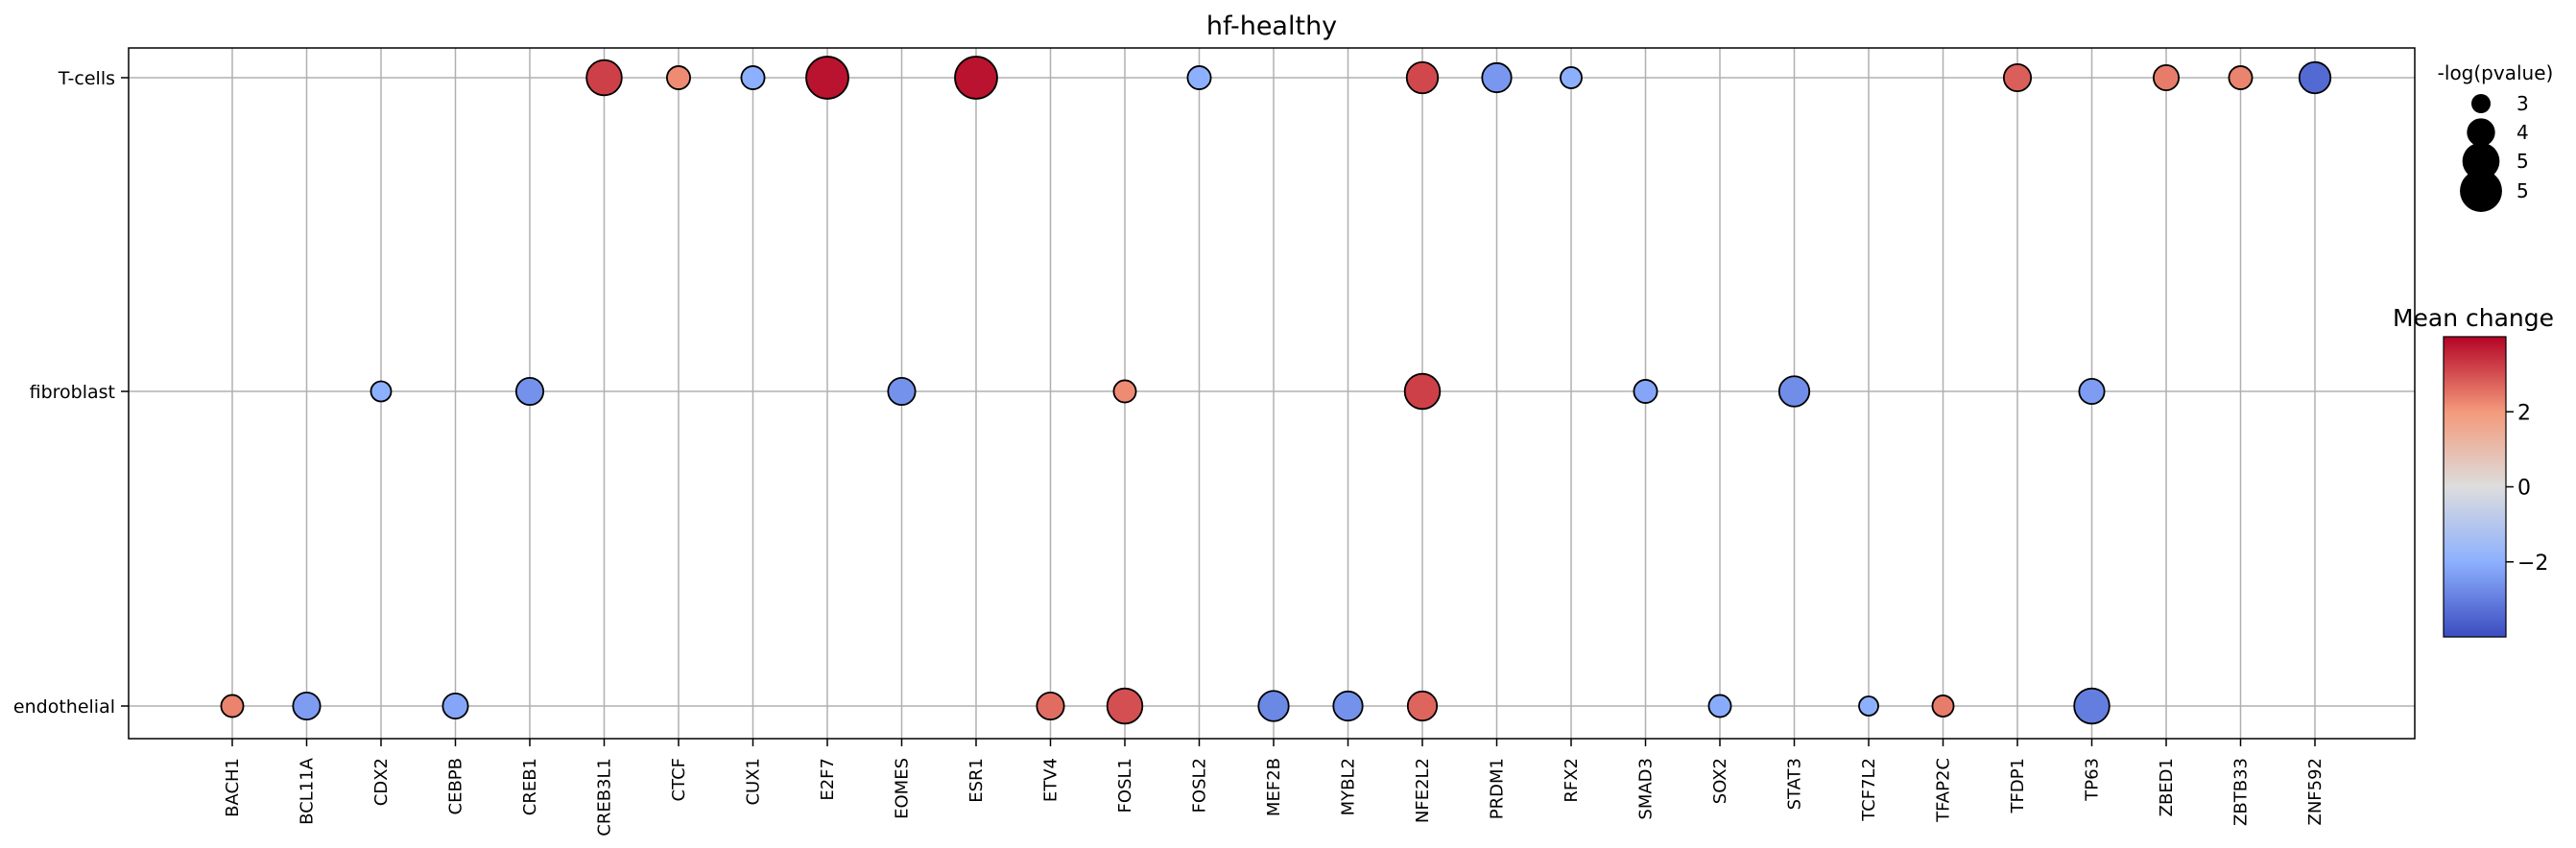 Image resolution: width=2576 pixels, height=848 pixels. Describe the element at coordinates (86, 78) in the screenshot. I see `y-tick-label: T-cells` at that location.